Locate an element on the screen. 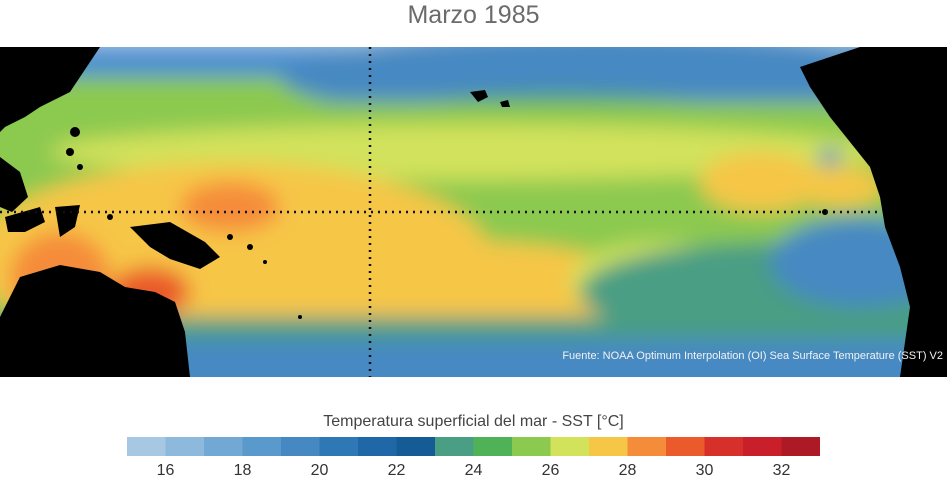 This screenshot has width=947, height=480. landmass-mainland is located at coordinates (14, 184).